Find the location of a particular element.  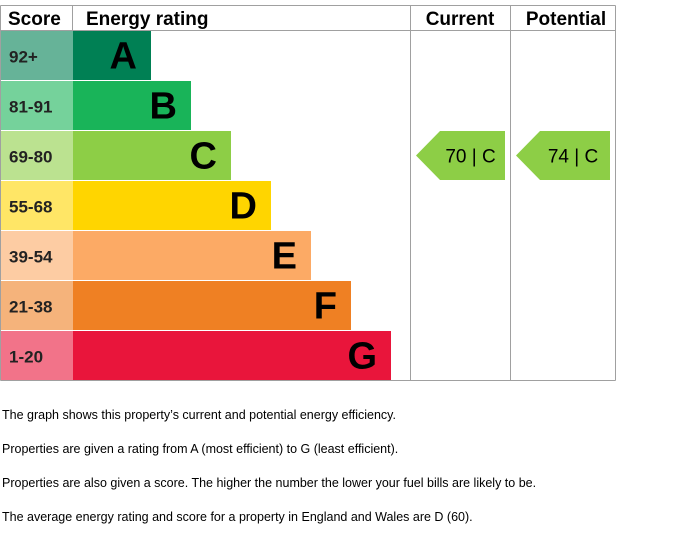

bar-a is located at coordinates (112, 55).